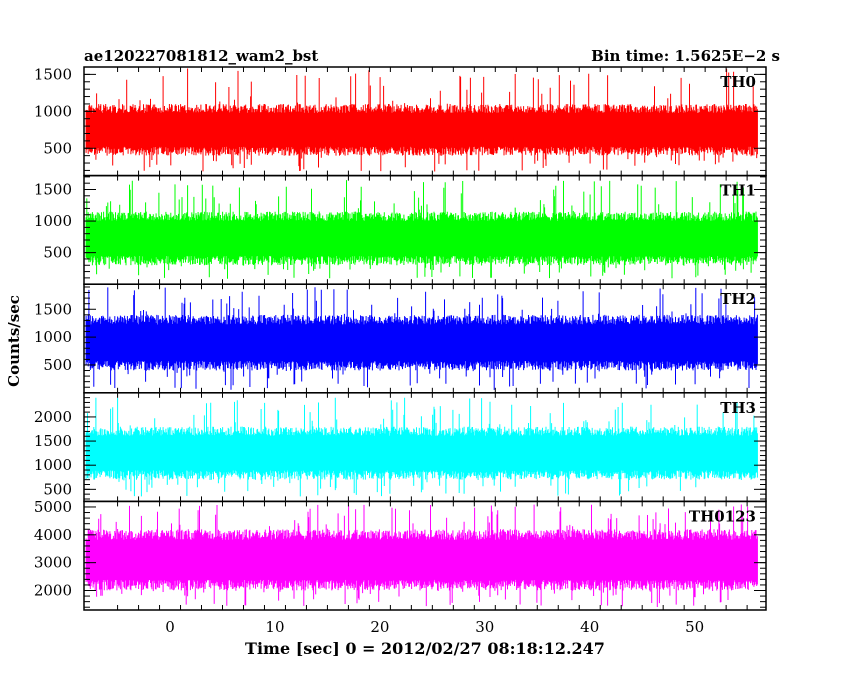  Describe the element at coordinates (694, 627) in the screenshot. I see `x-tick-label: 50` at that location.